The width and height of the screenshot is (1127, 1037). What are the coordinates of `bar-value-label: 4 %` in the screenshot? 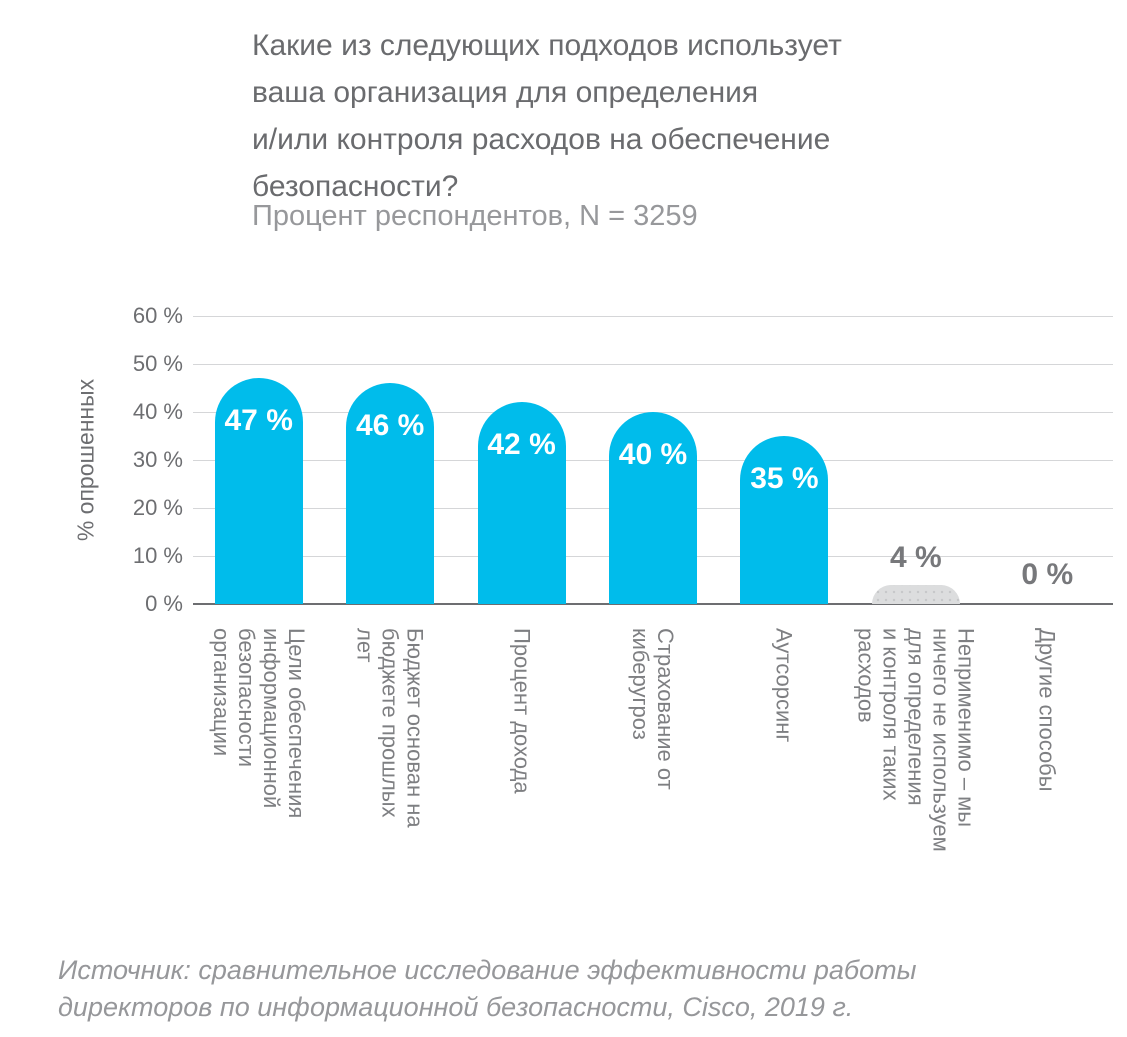 It's located at (915, 557).